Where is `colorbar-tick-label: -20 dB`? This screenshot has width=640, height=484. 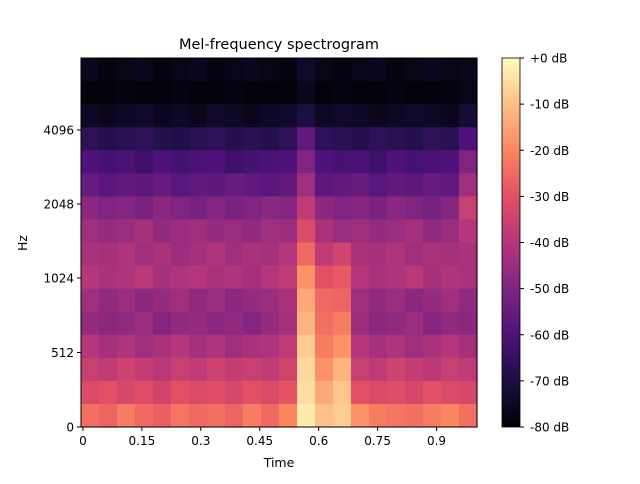 colorbar-tick-label: -20 dB is located at coordinates (549, 151).